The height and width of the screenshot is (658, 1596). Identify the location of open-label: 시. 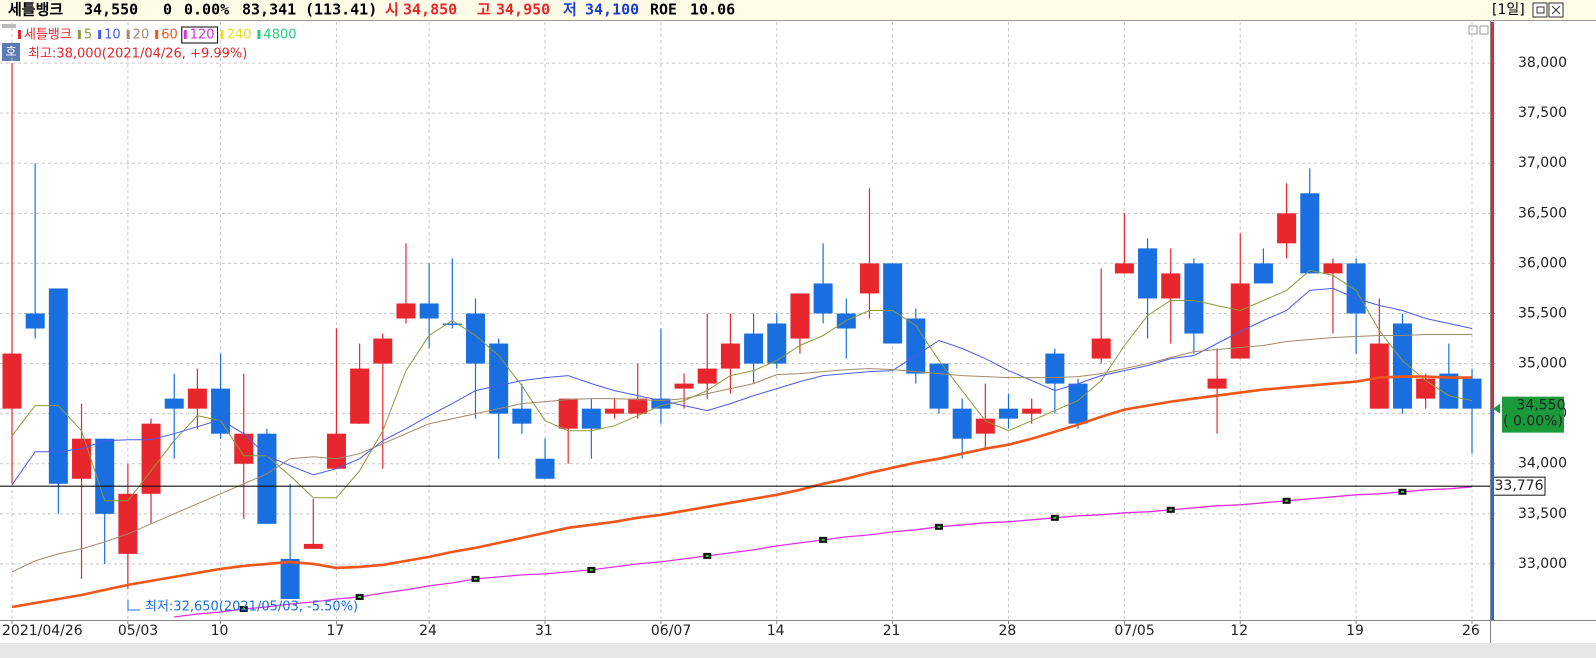
(392, 10).